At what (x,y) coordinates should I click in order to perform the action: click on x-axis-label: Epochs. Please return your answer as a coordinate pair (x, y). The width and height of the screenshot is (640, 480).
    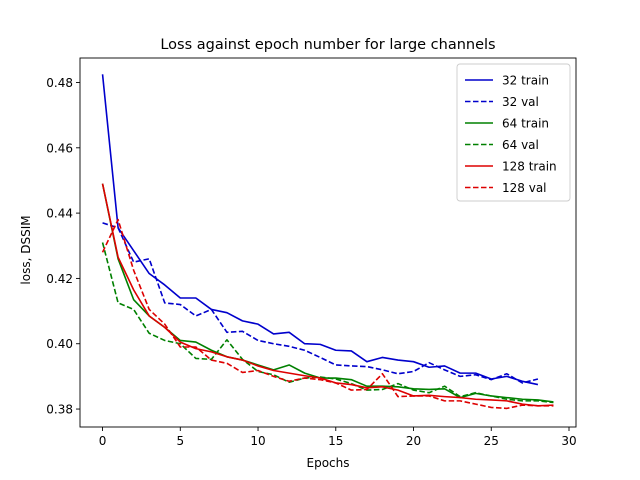
    Looking at the image, I should click on (328, 463).